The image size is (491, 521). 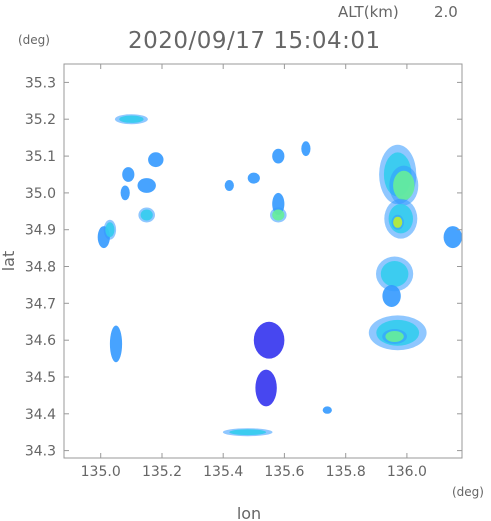 I want to click on y-tick-label-1: 34.4, so click(x=40, y=415).